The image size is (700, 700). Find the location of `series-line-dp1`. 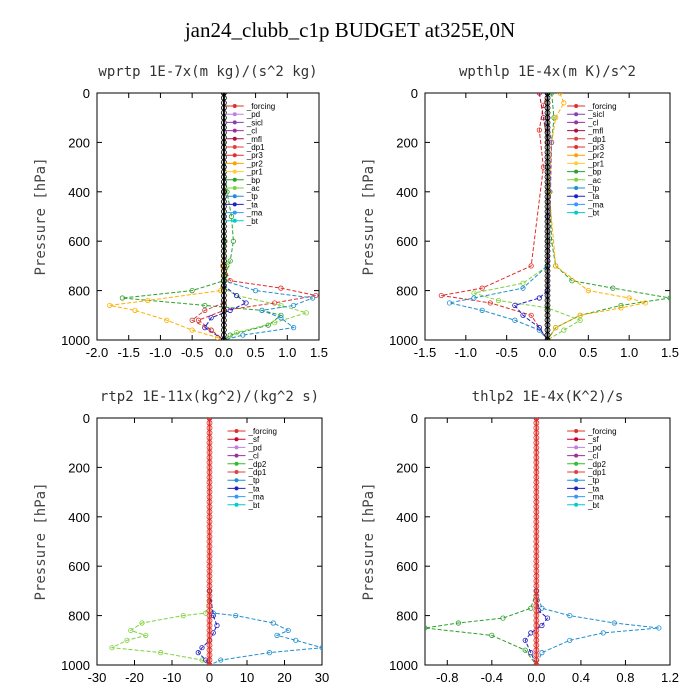

series-line-dp1 is located at coordinates (481, 541).